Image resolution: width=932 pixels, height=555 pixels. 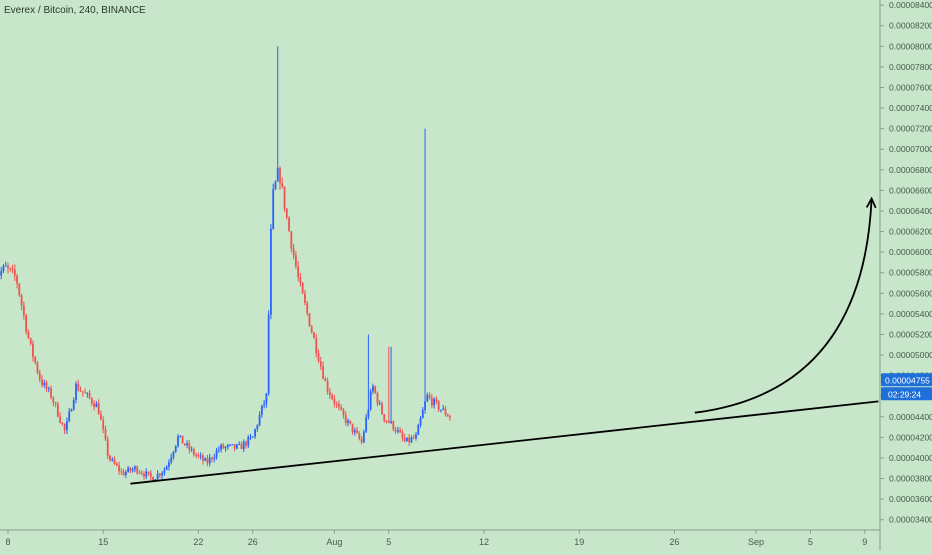 I want to click on price-tick-label: 0.00007600, so click(x=910, y=87).